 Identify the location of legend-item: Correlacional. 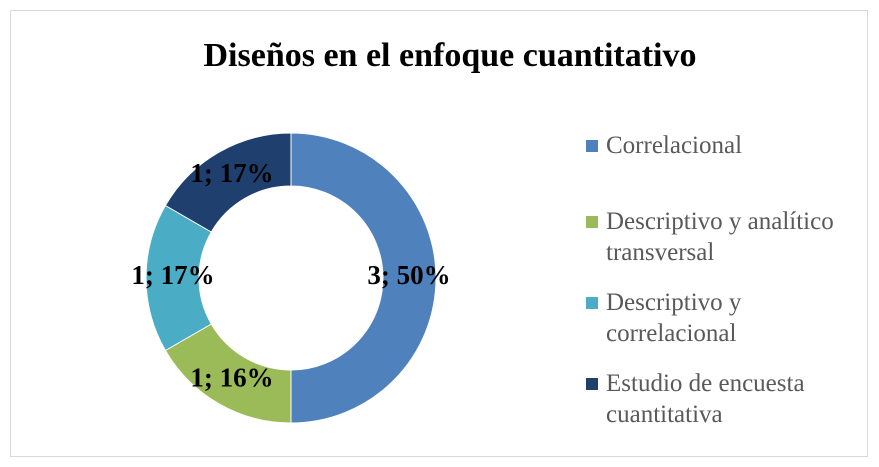
(726, 145).